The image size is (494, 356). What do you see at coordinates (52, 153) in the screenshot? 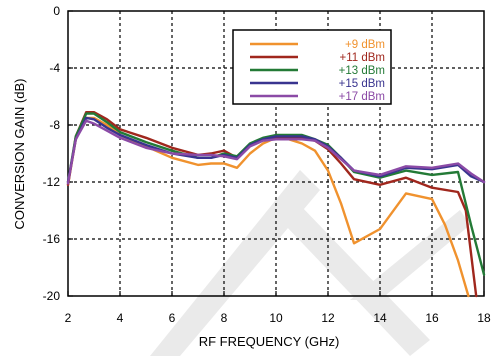
I see `y-tick-labels: 0 -4 -8 -12 -16 -20` at bounding box center [52, 153].